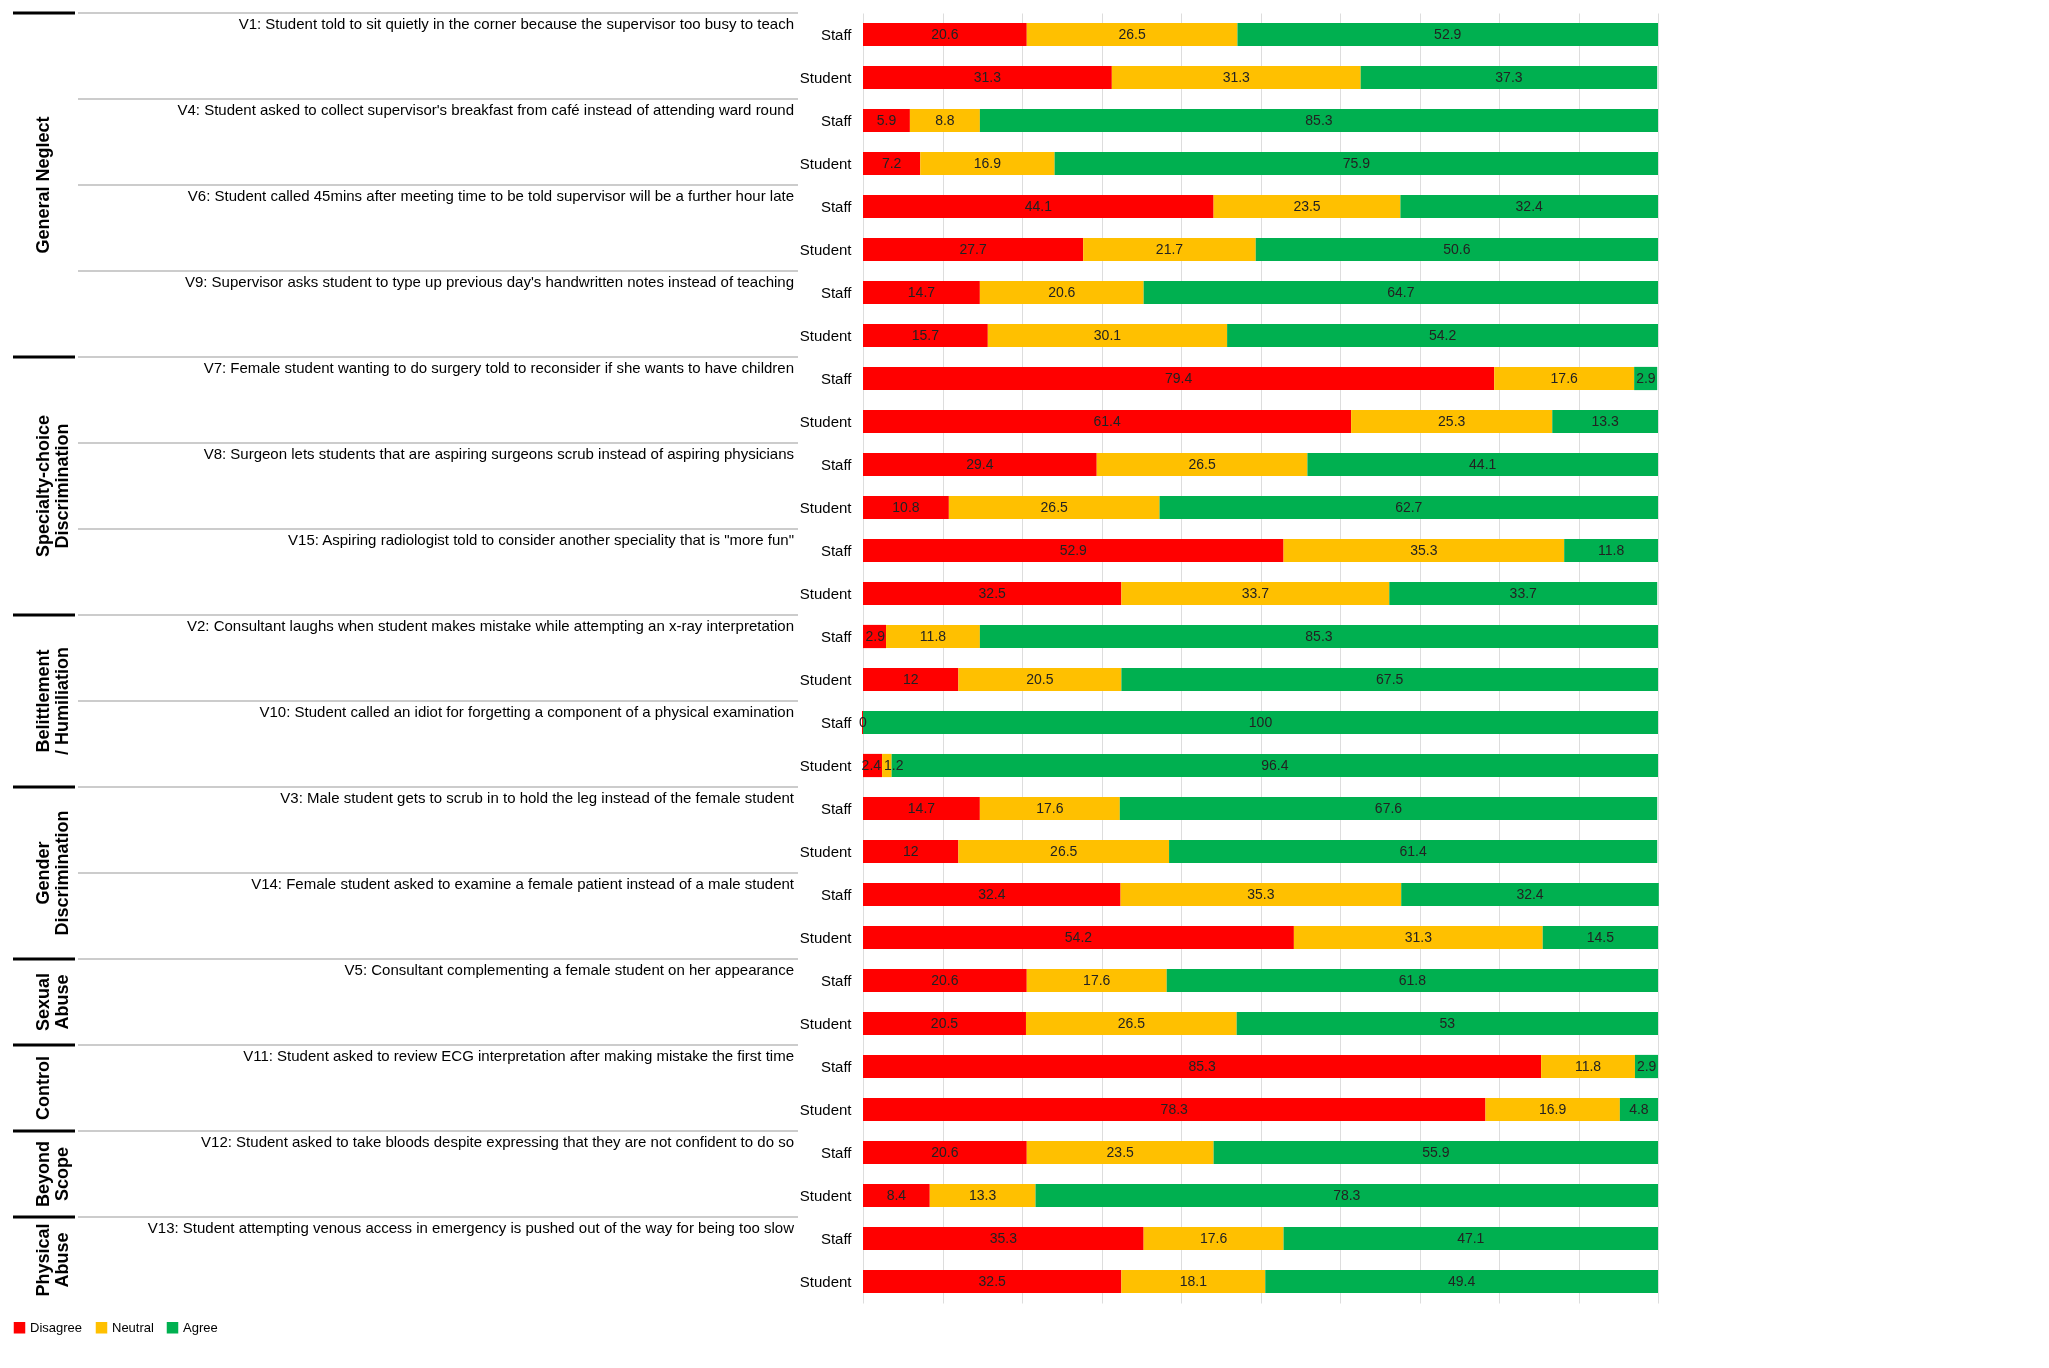 This screenshot has width=2049, height=1368. What do you see at coordinates (973, 248) in the screenshot?
I see `data-label: 27.7` at bounding box center [973, 248].